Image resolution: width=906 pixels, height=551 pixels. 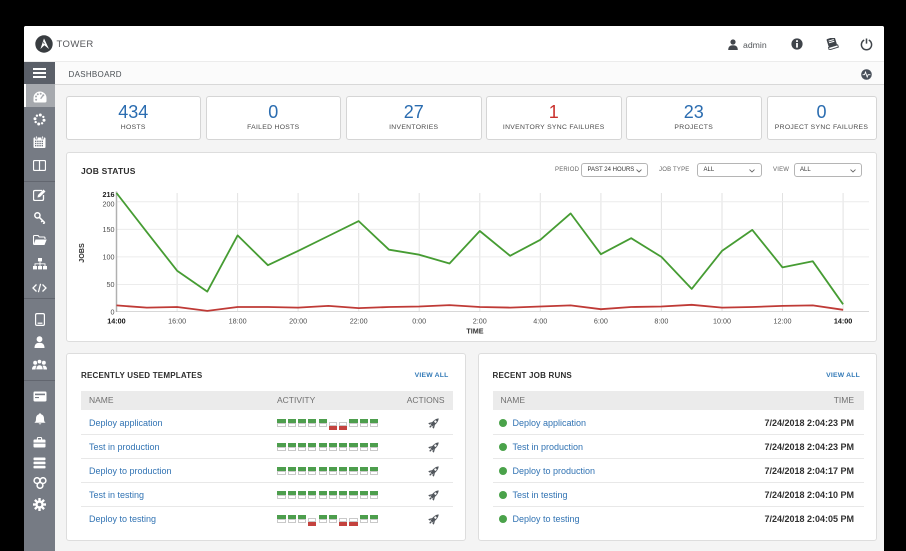 What do you see at coordinates (474, 331) in the screenshot?
I see `svg-text: TIME` at bounding box center [474, 331].